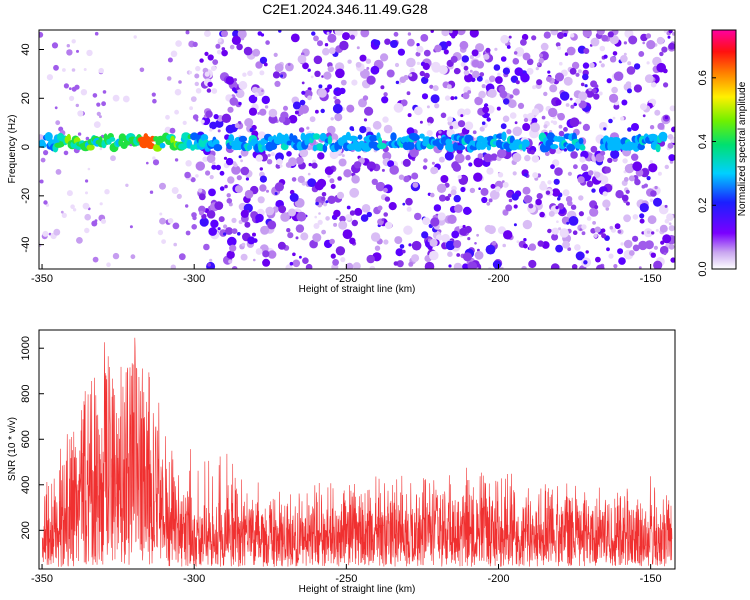  What do you see at coordinates (703, 141) in the screenshot?
I see `colorbar-tick-label: 0.4` at bounding box center [703, 141].